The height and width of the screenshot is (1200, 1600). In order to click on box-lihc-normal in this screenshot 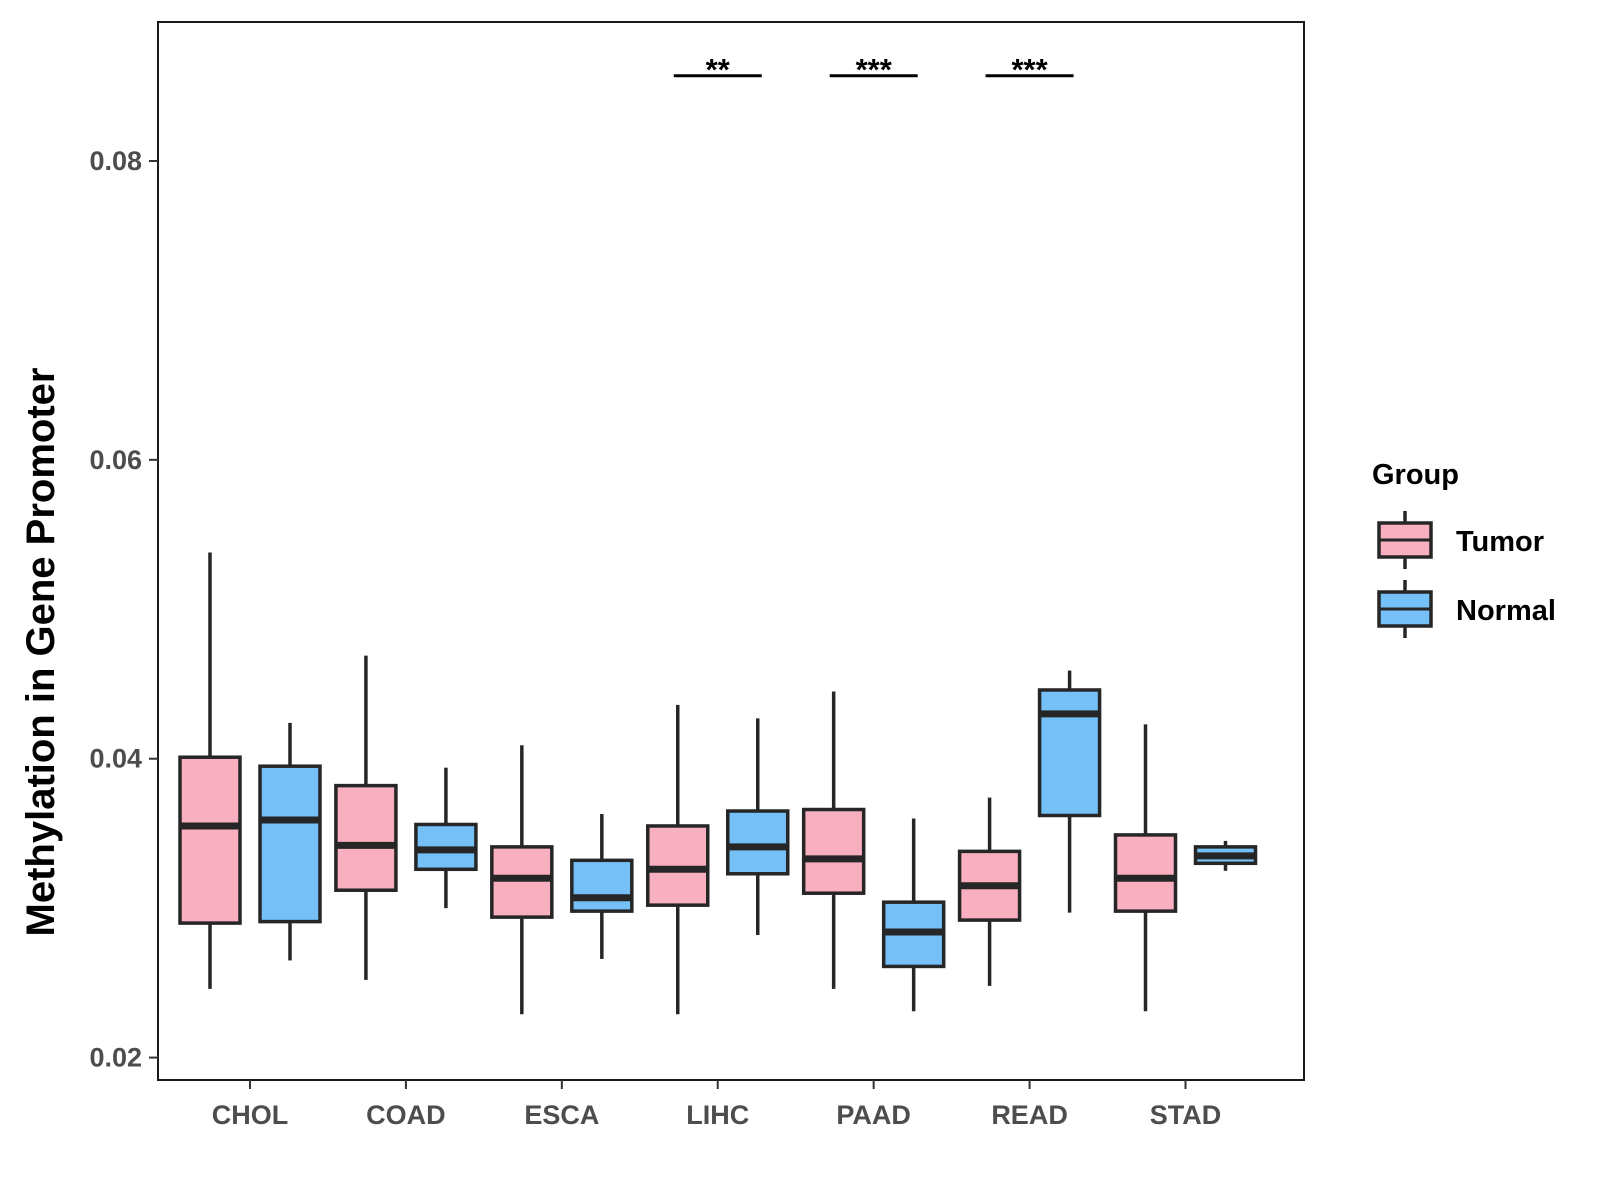, I will do `click(757, 827)`.